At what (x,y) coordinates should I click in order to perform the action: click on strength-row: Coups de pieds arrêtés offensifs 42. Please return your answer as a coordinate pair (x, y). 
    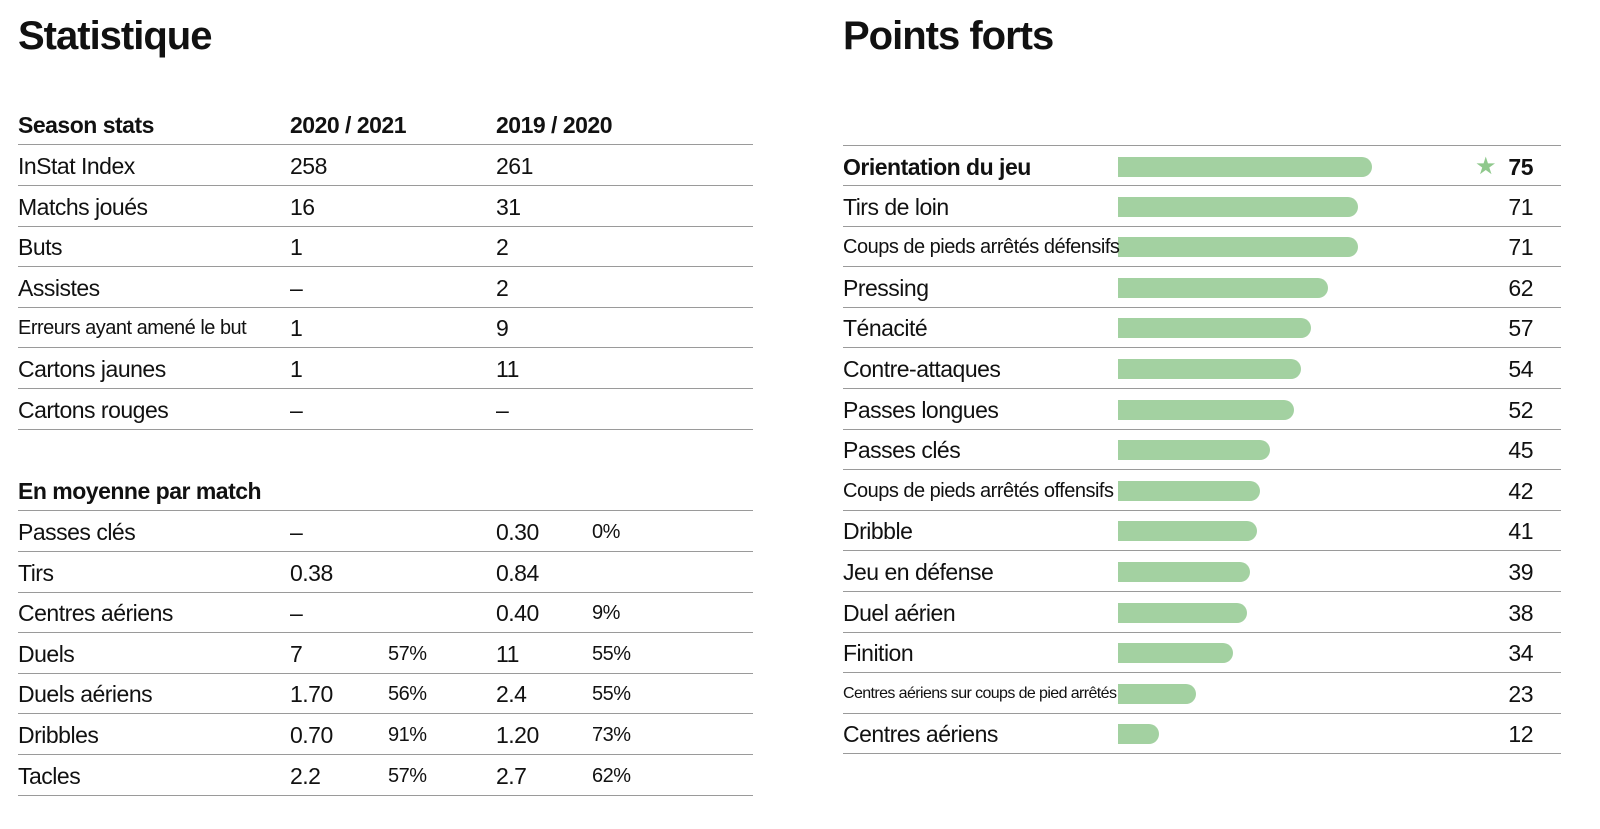
    Looking at the image, I should click on (1202, 490).